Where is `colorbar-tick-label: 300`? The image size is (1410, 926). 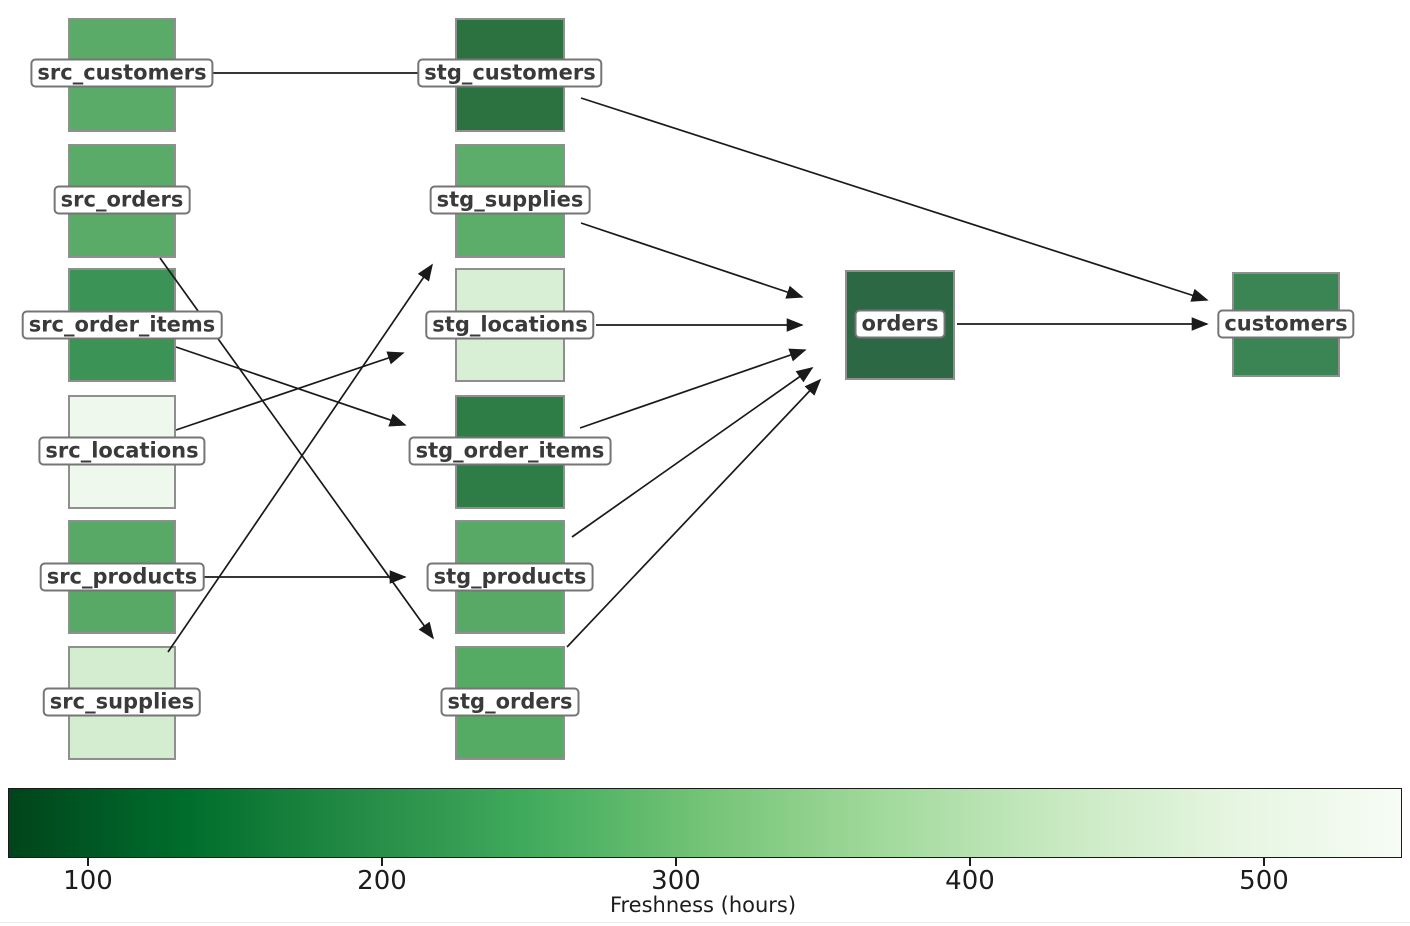
colorbar-tick-label: 300 is located at coordinates (676, 881).